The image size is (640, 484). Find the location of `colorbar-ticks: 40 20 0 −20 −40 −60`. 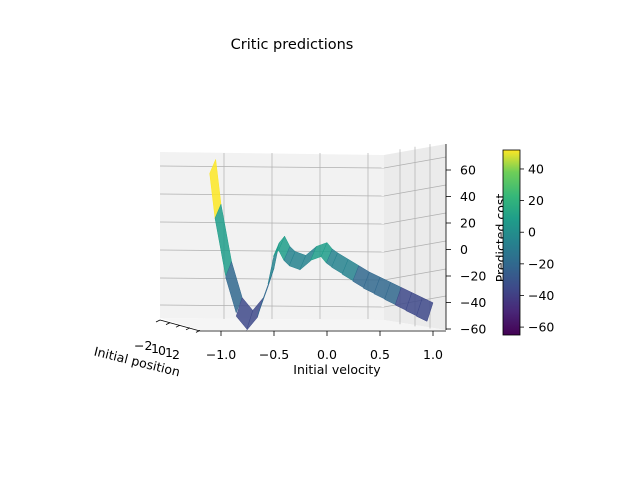

colorbar-ticks: 40 20 0 −20 −40 −60 is located at coordinates (537, 248).